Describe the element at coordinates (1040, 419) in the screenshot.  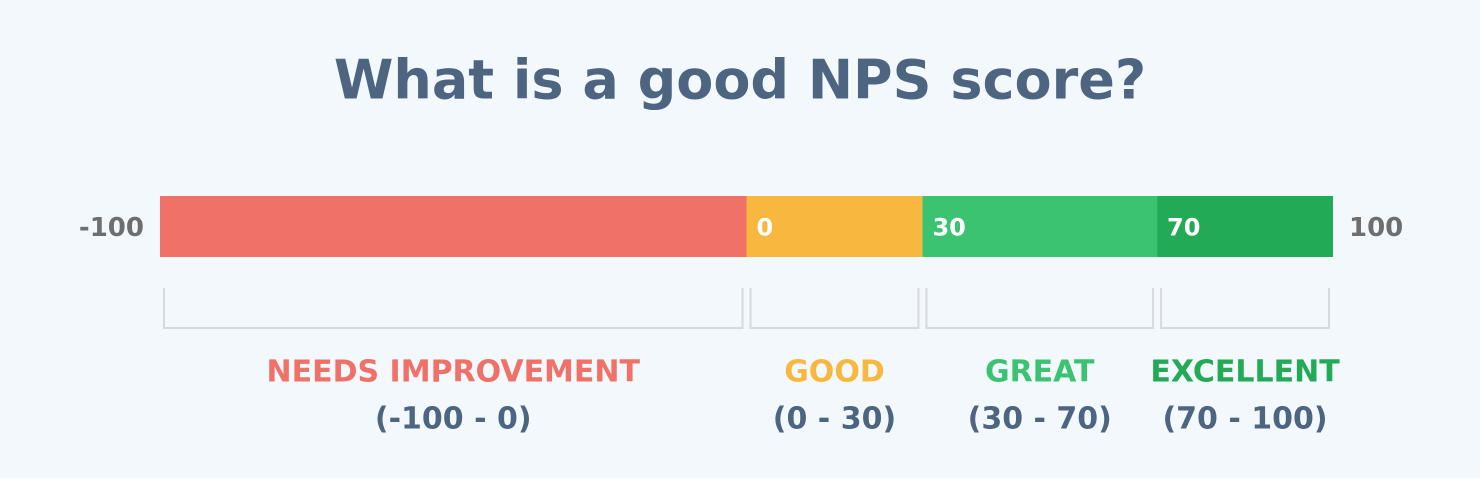
I see `segment-range: (30 - 70)` at that location.